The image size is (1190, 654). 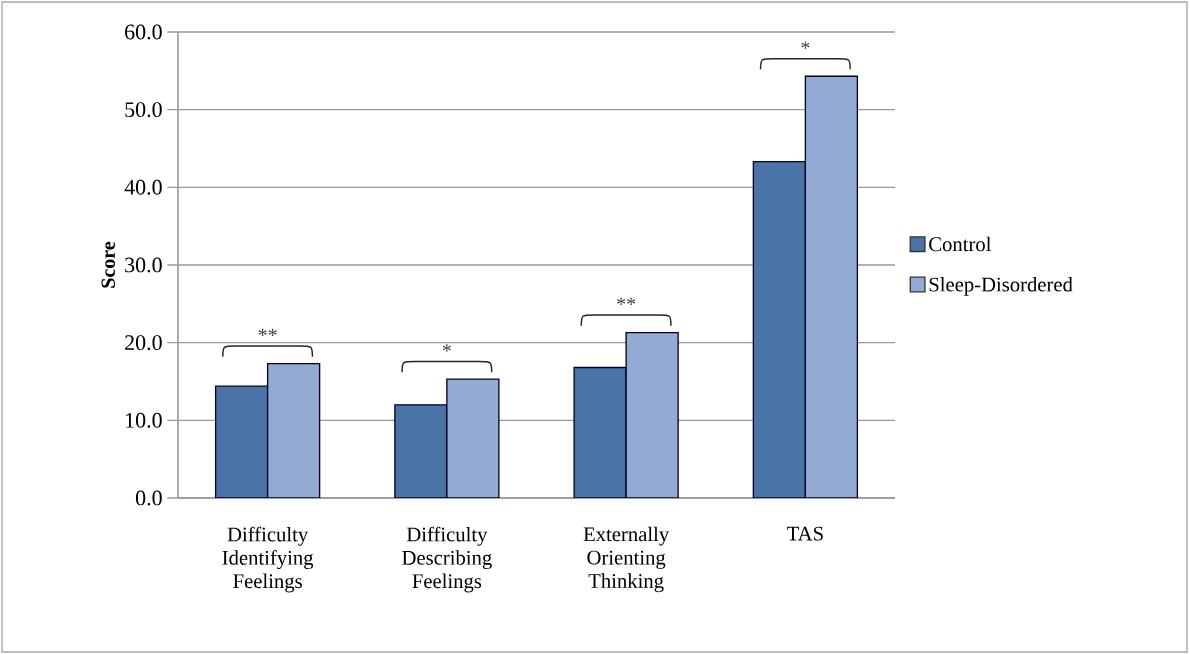 I want to click on y-tick-label: 20.0, so click(x=143, y=343).